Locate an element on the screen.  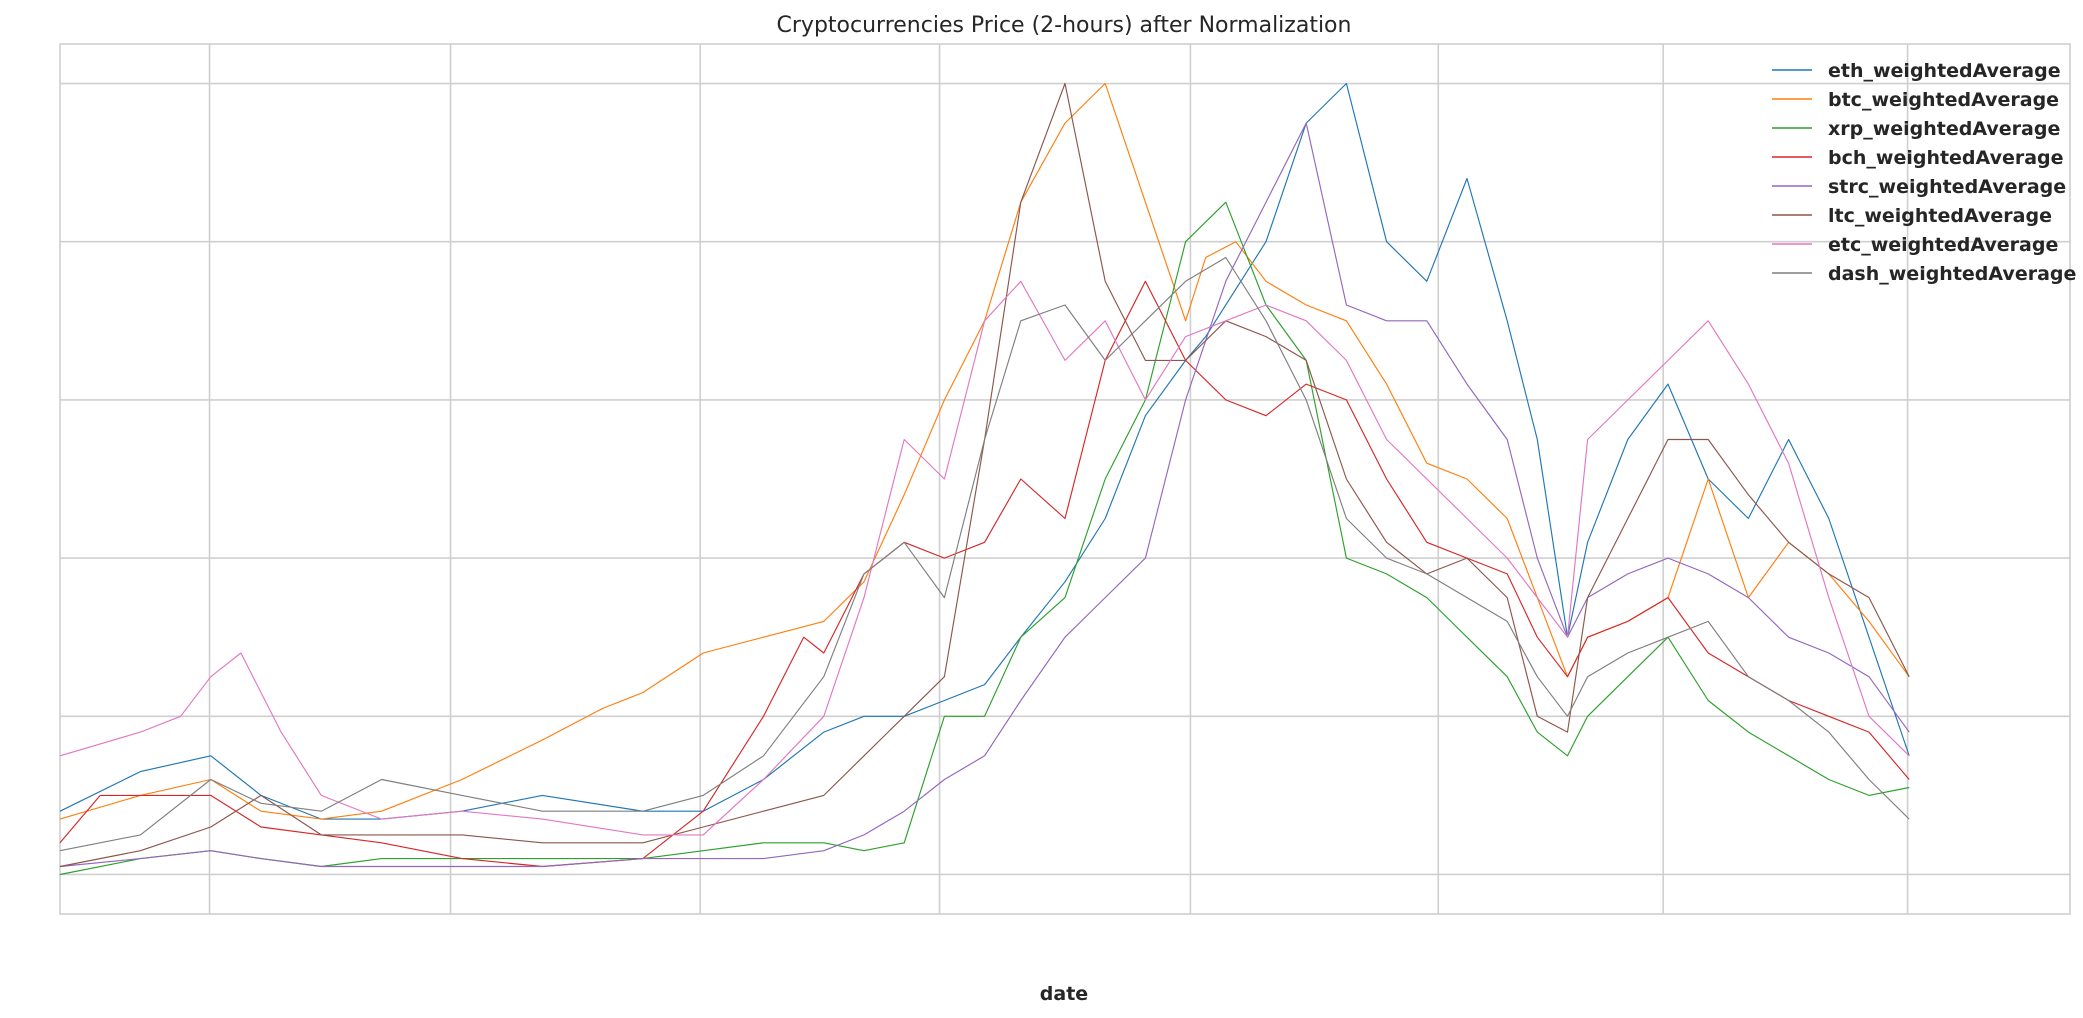
legend-item: strc_weightedAverage is located at coordinates (1919, 187).